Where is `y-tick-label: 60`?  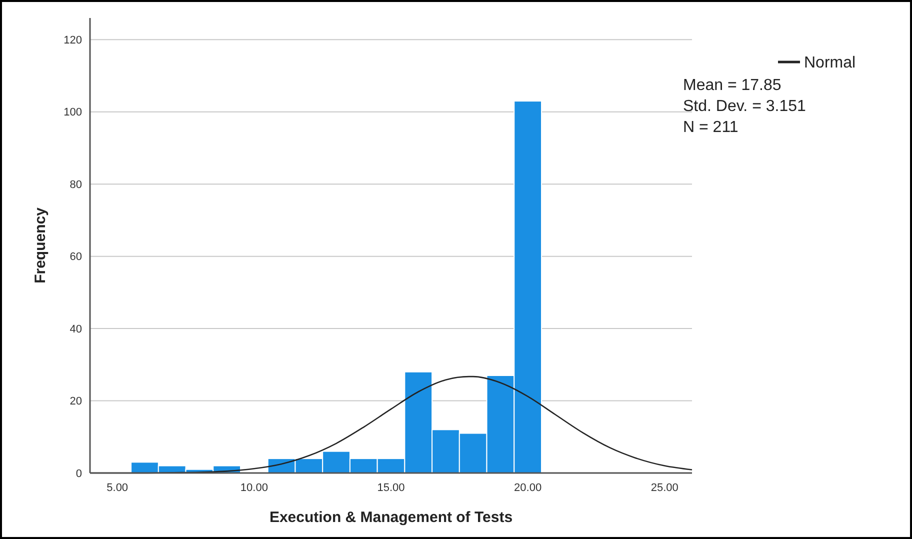 y-tick-label: 60 is located at coordinates (76, 257).